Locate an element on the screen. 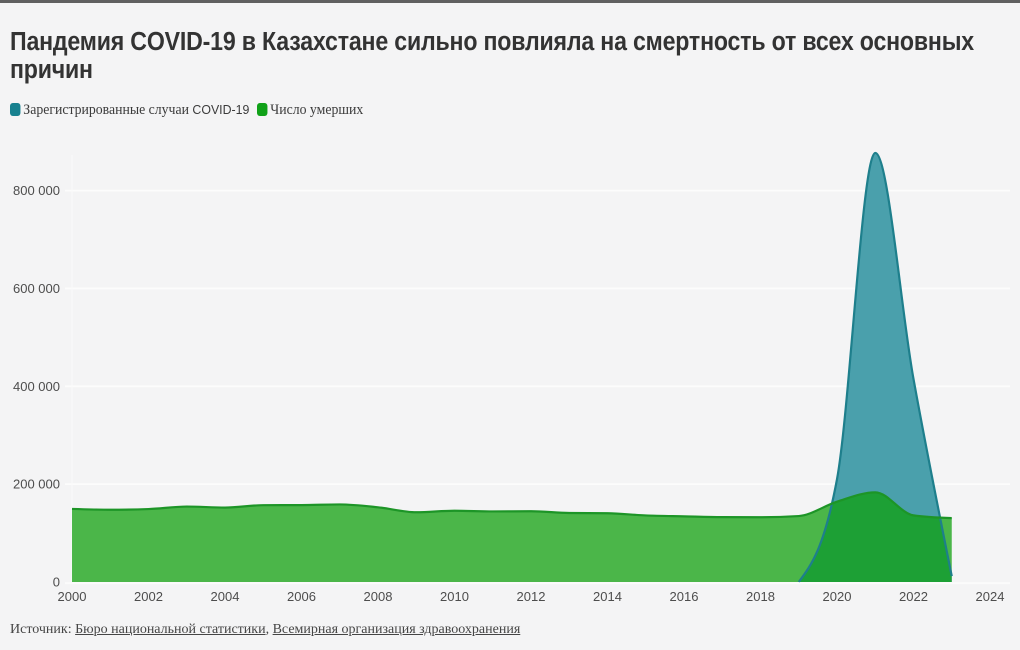 This screenshot has width=1020, height=650. svg-text: 2020 is located at coordinates (837, 596).